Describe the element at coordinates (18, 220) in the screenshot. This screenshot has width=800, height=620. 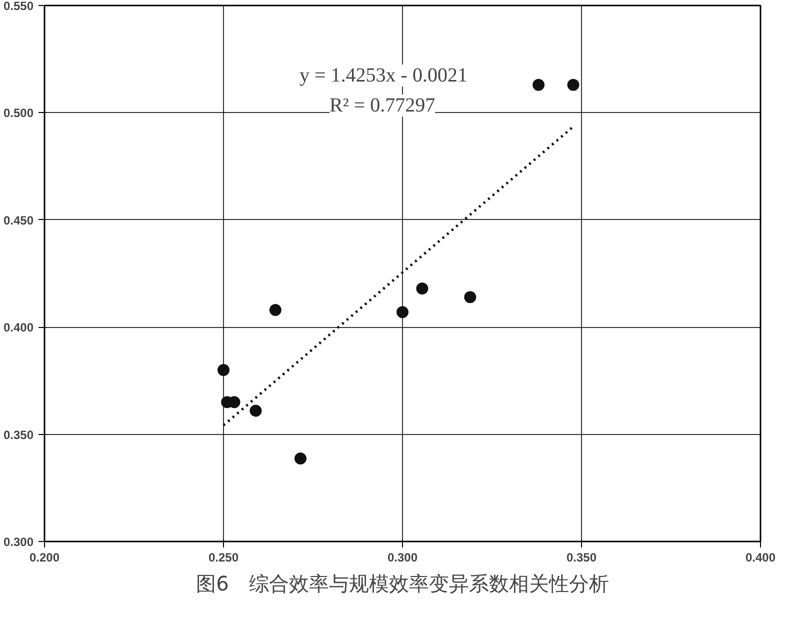
I see `y-tick-label: 0.450` at that location.